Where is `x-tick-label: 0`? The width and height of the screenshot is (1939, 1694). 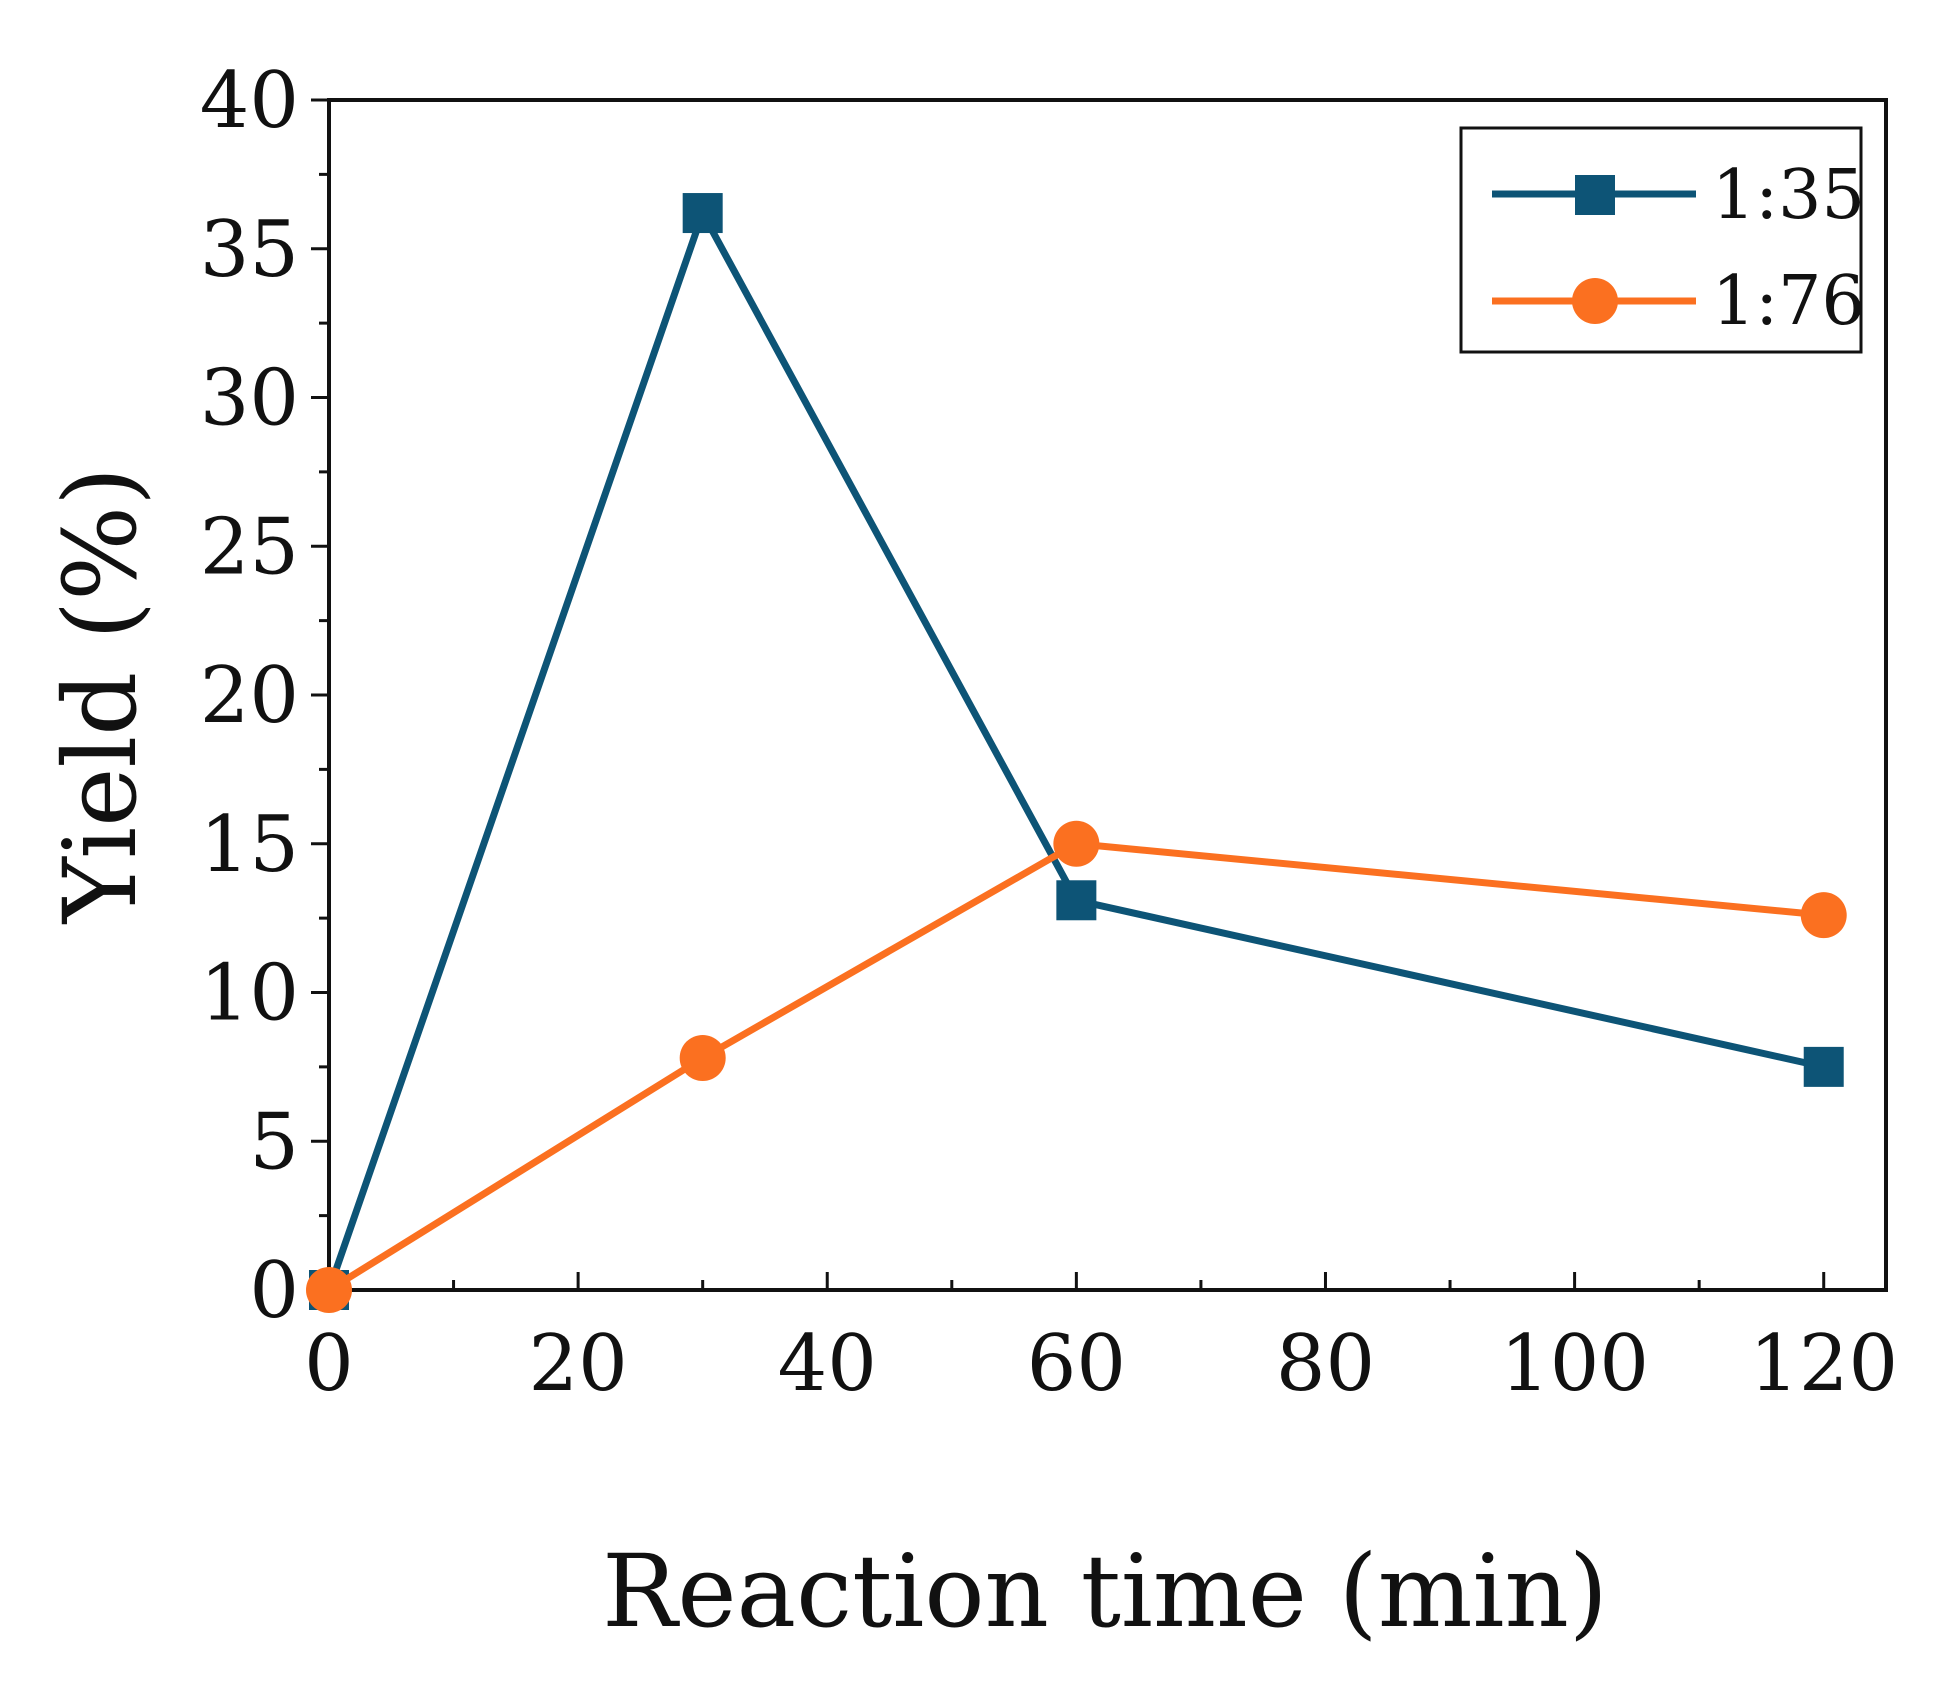 x-tick-label: 0 is located at coordinates (329, 1364).